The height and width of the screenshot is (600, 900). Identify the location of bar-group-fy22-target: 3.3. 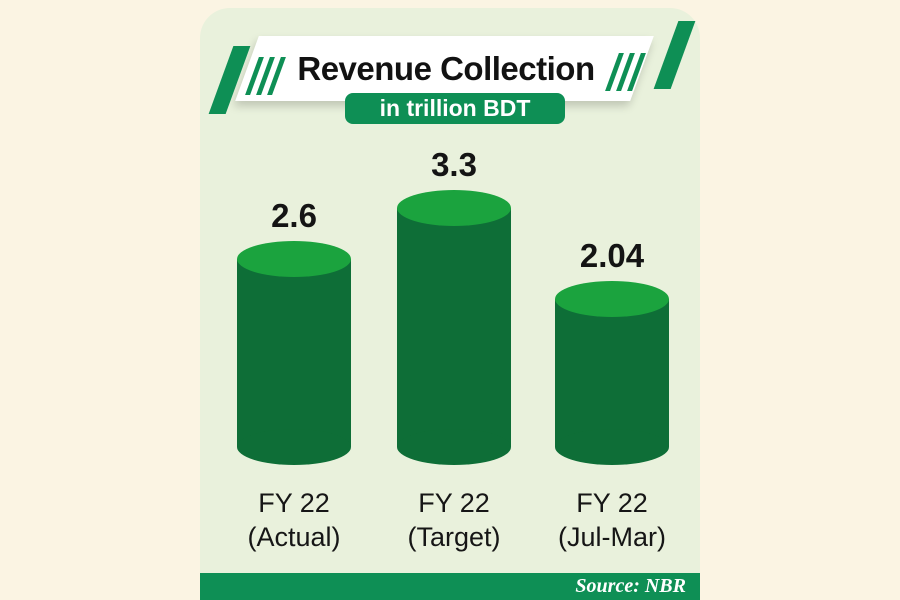
(454, 305).